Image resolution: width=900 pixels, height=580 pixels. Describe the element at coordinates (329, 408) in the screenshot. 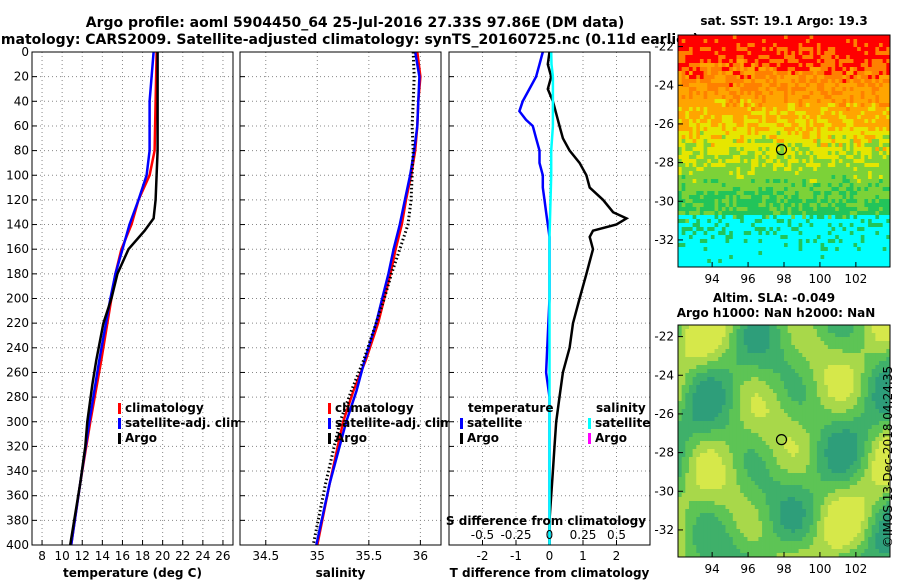

I see `salinity-legend-swatch` at that location.